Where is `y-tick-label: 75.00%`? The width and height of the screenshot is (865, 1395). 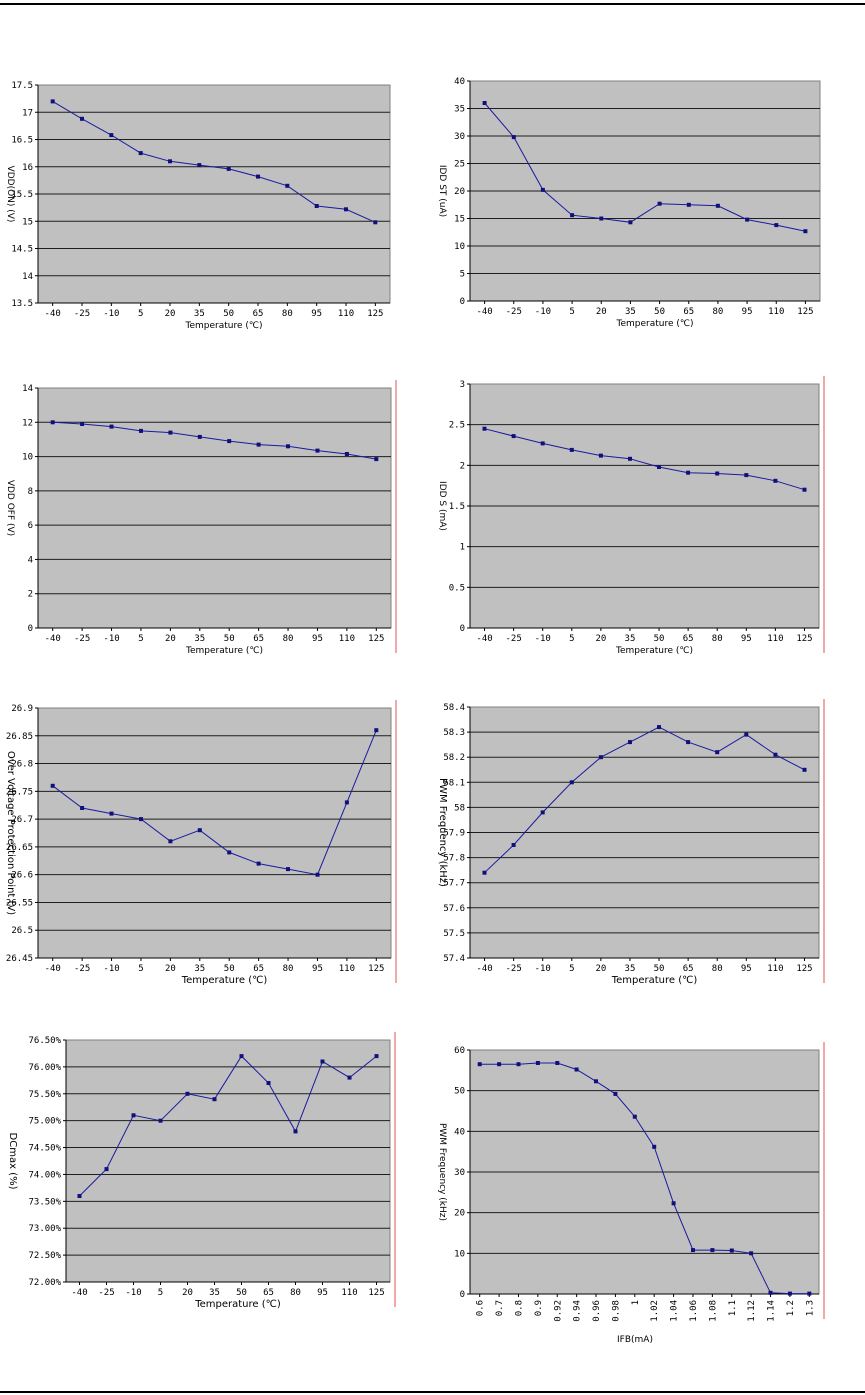 y-tick-label: 75.00% is located at coordinates (44, 1122).